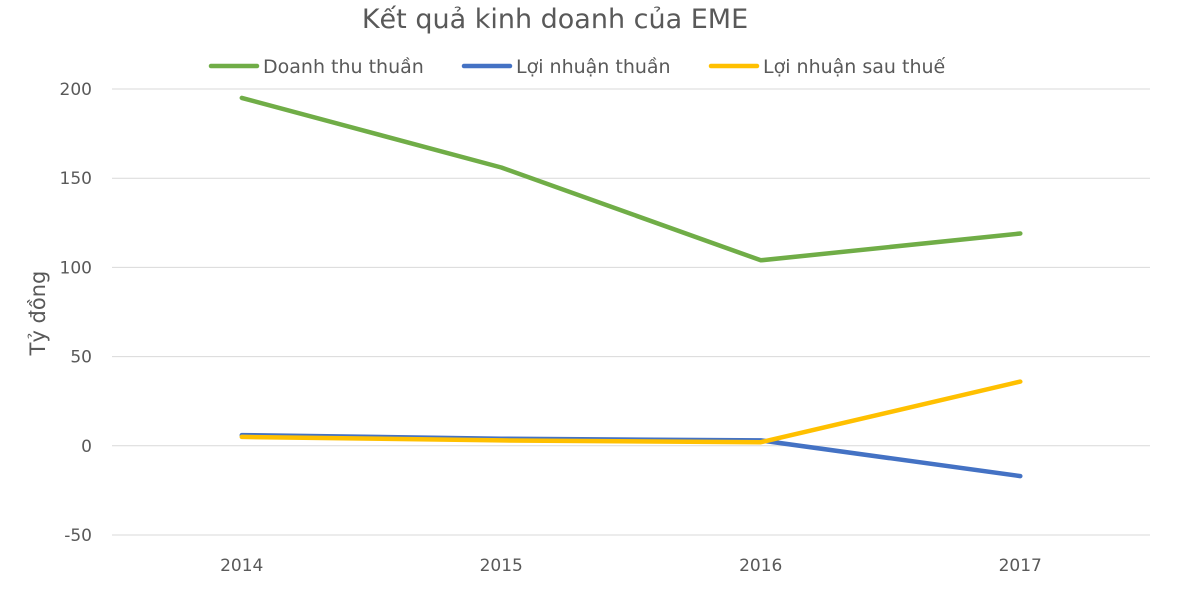 The height and width of the screenshot is (605, 1200). What do you see at coordinates (631, 566) in the screenshot?
I see `x-axis-ticks: 2014 2015 2016 2017` at bounding box center [631, 566].